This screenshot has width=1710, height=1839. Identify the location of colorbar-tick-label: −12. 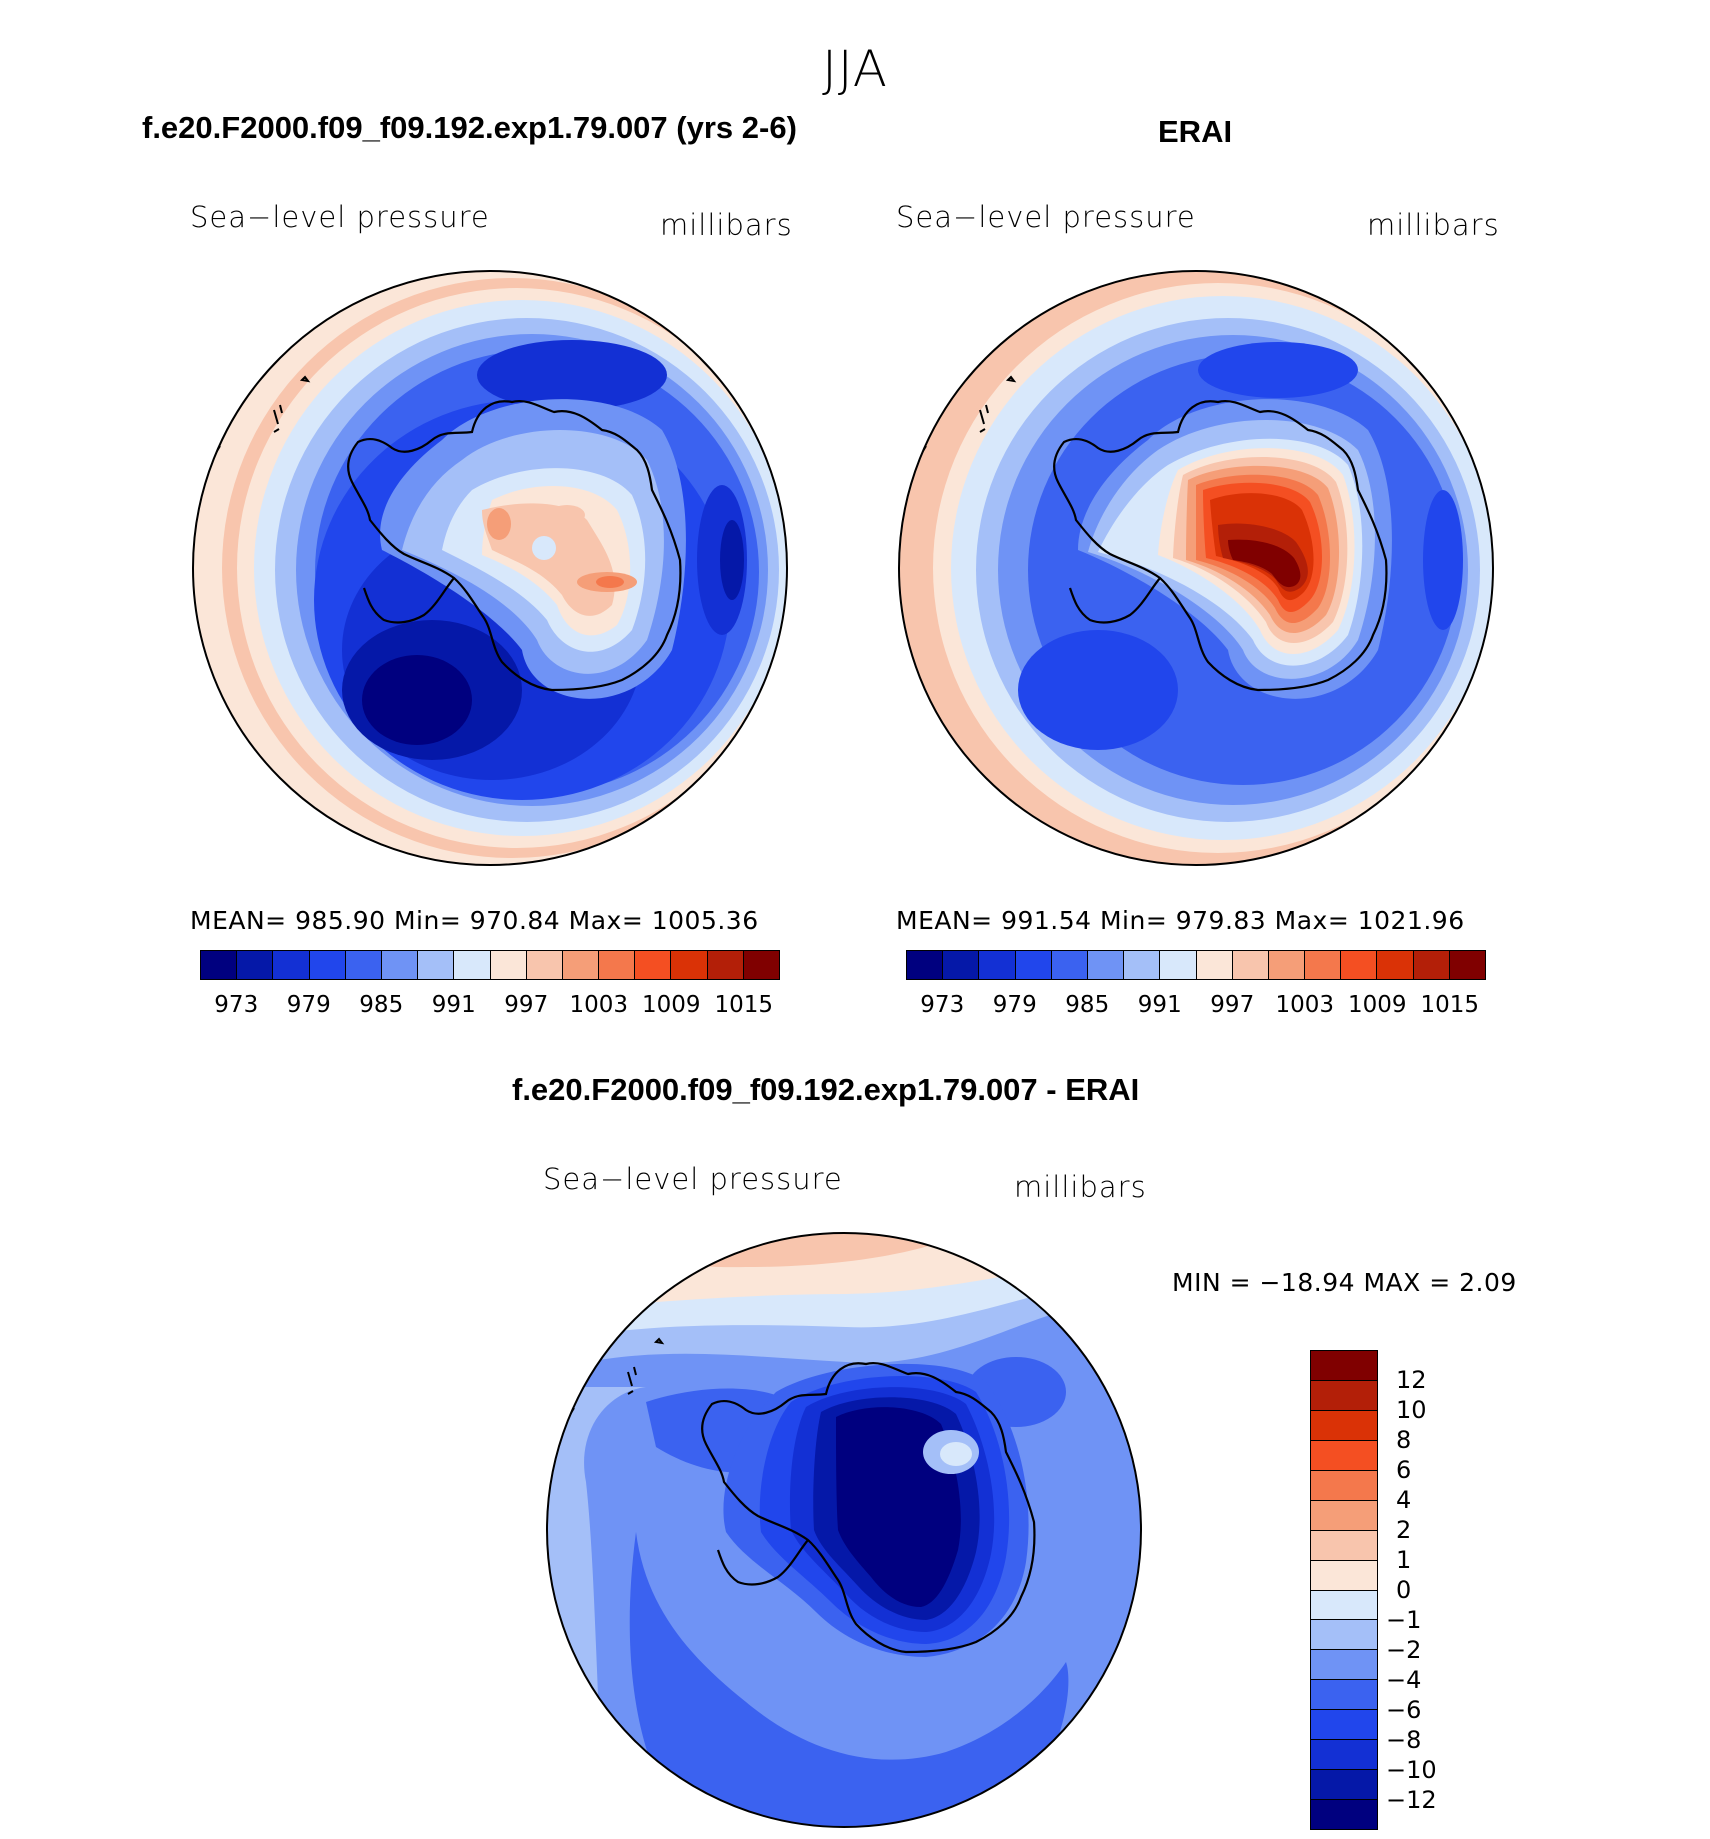
(1411, 1800).